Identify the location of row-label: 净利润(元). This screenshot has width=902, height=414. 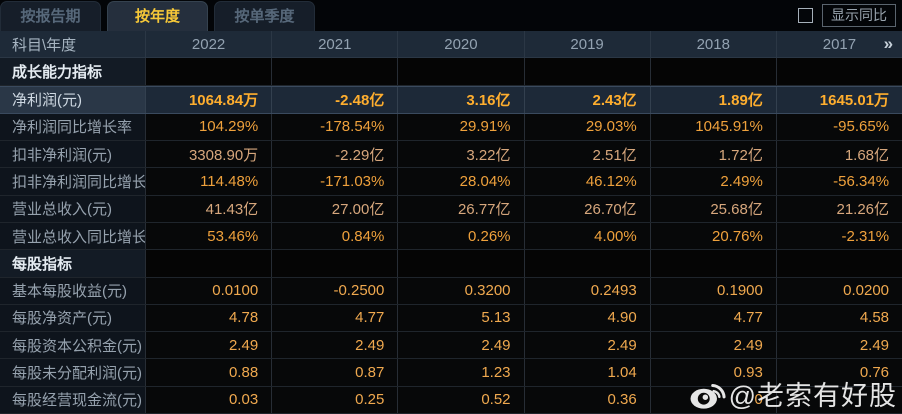
(72, 99).